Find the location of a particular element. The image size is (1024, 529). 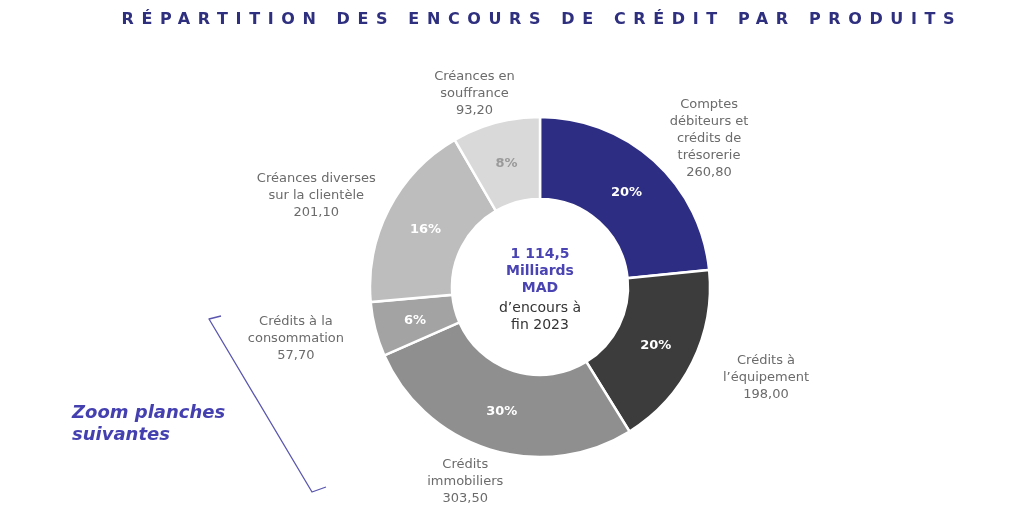

slice-label: Crédits à la consommation is located at coordinates (296, 329).